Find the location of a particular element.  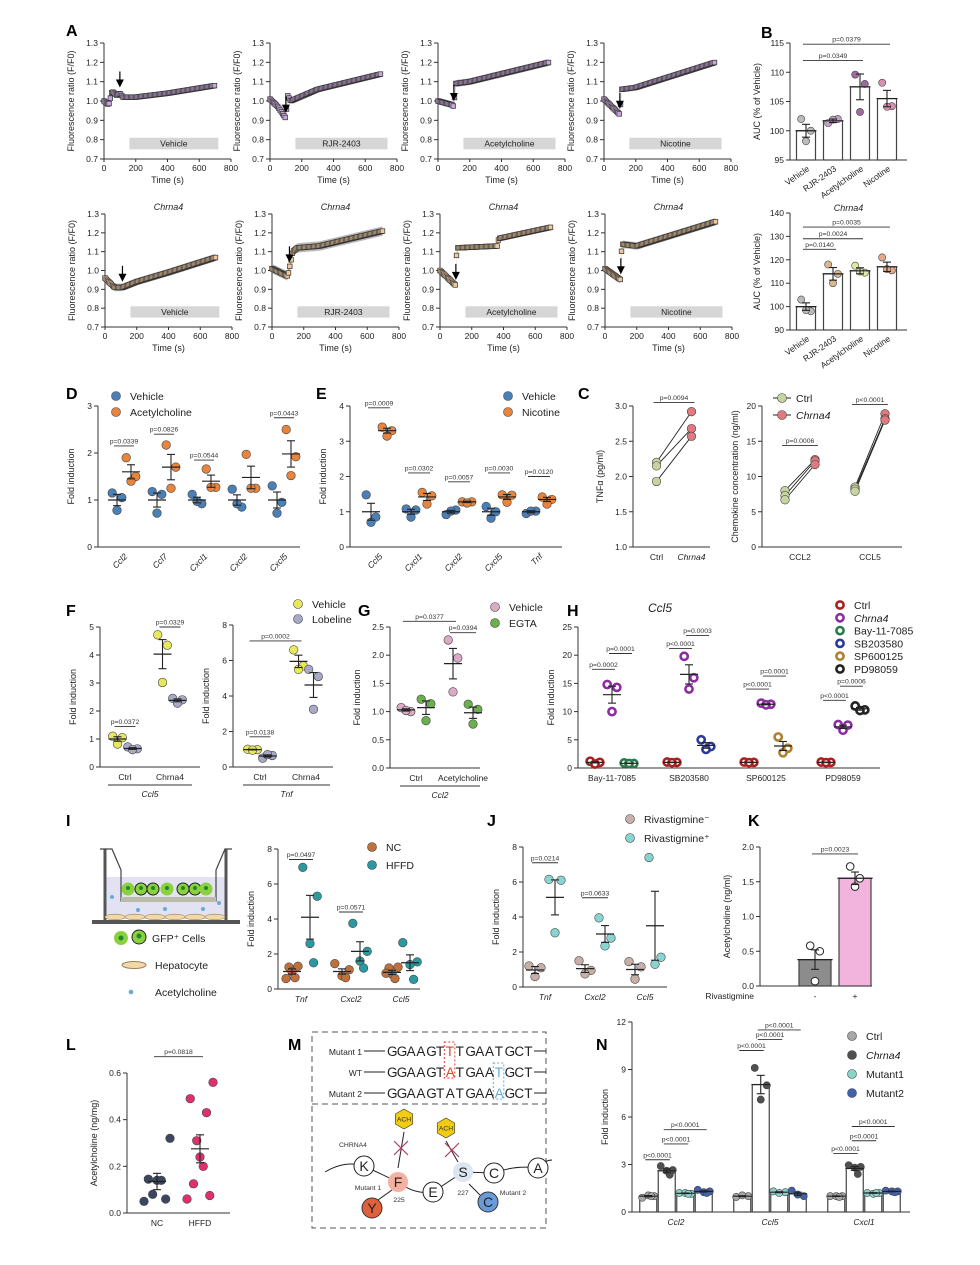

group-label: Ccl2 is located at coordinates (439, 795).